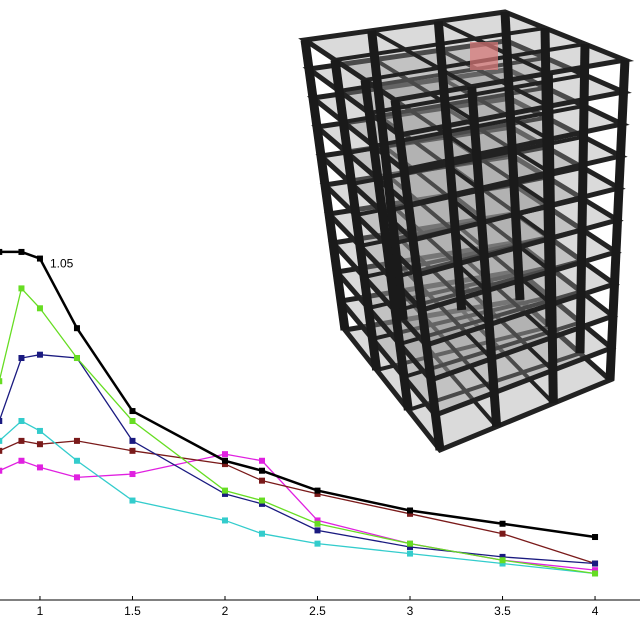 The width and height of the screenshot is (640, 640). Describe the element at coordinates (502, 611) in the screenshot. I see `x-tick-label: 3.5` at that location.